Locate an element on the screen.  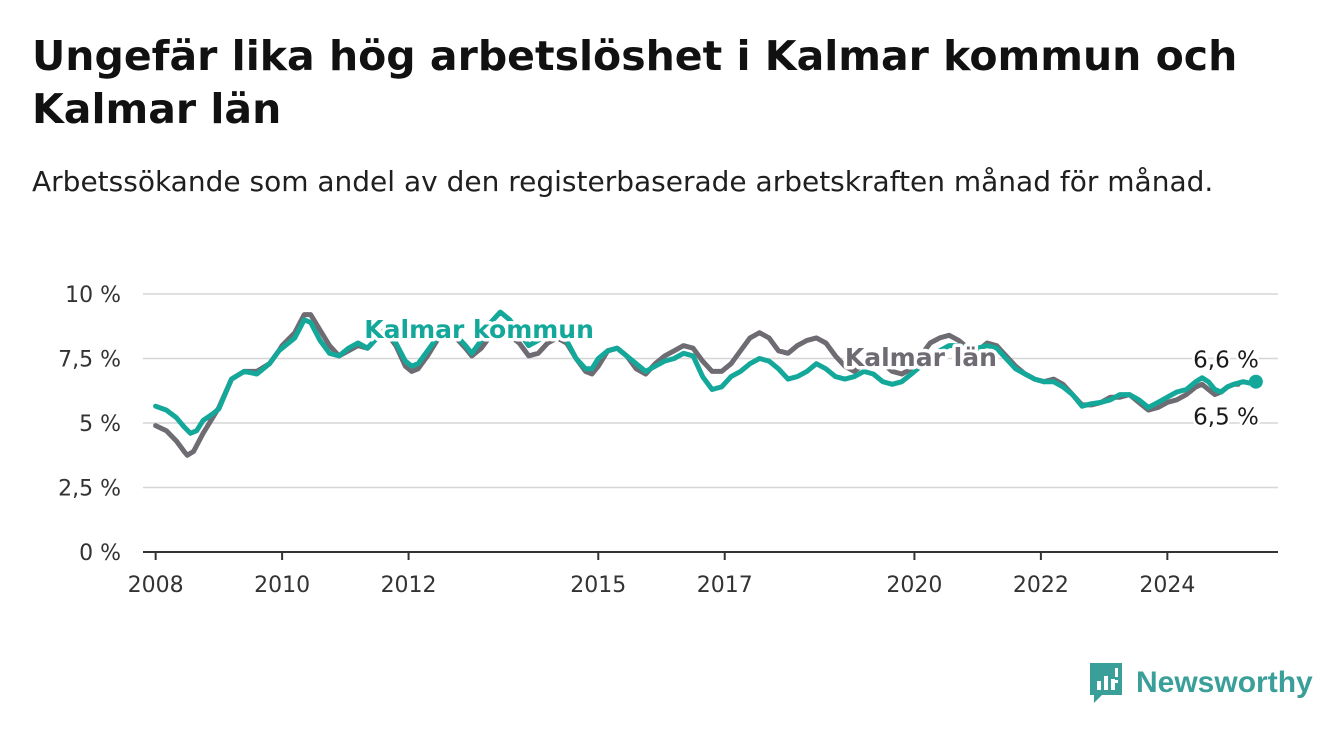
brand: Newsworthy is located at coordinates (1200, 683).